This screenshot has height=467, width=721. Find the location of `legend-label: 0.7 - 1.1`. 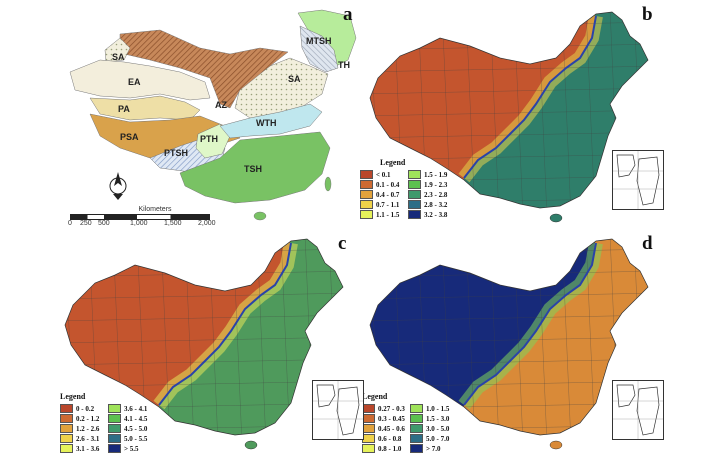

legend-label: 0.7 - 1.1 is located at coordinates (388, 204).